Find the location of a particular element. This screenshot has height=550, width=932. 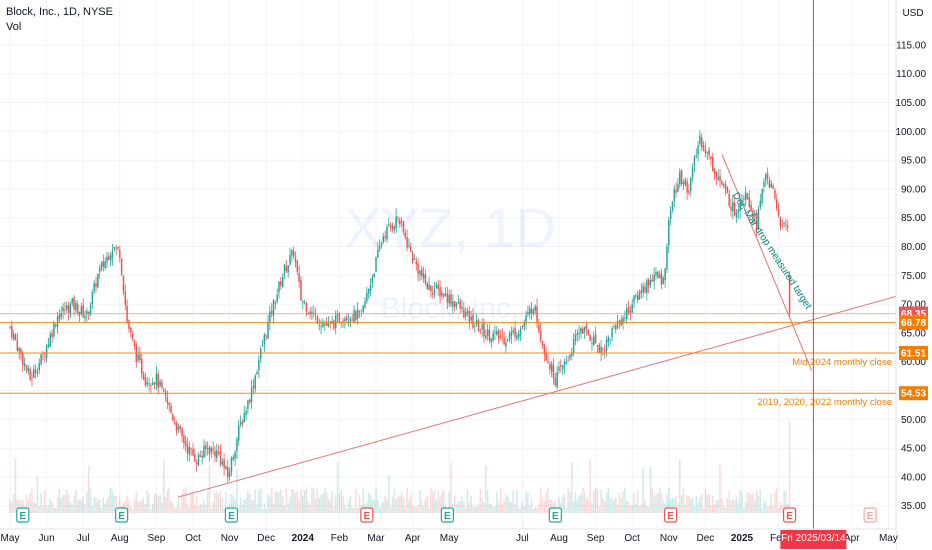

price-level-label-bg is located at coordinates (913, 353).